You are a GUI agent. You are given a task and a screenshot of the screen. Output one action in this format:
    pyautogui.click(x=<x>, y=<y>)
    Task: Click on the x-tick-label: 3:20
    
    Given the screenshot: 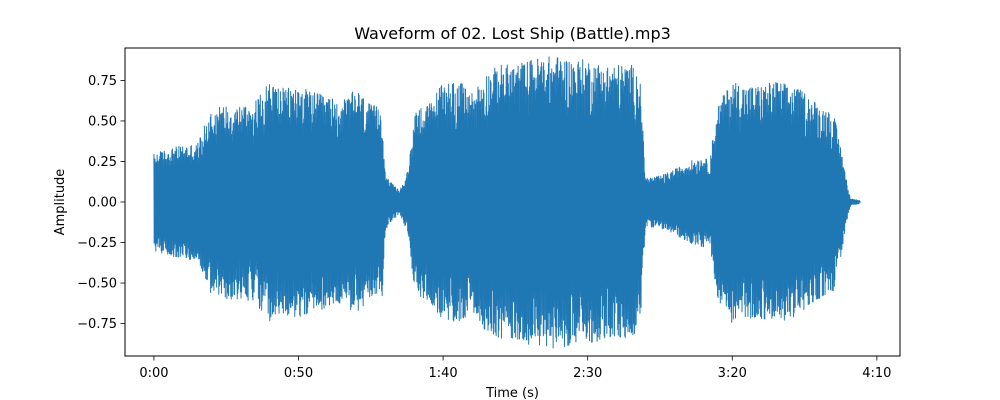 What is the action you would take?
    pyautogui.click(x=732, y=373)
    